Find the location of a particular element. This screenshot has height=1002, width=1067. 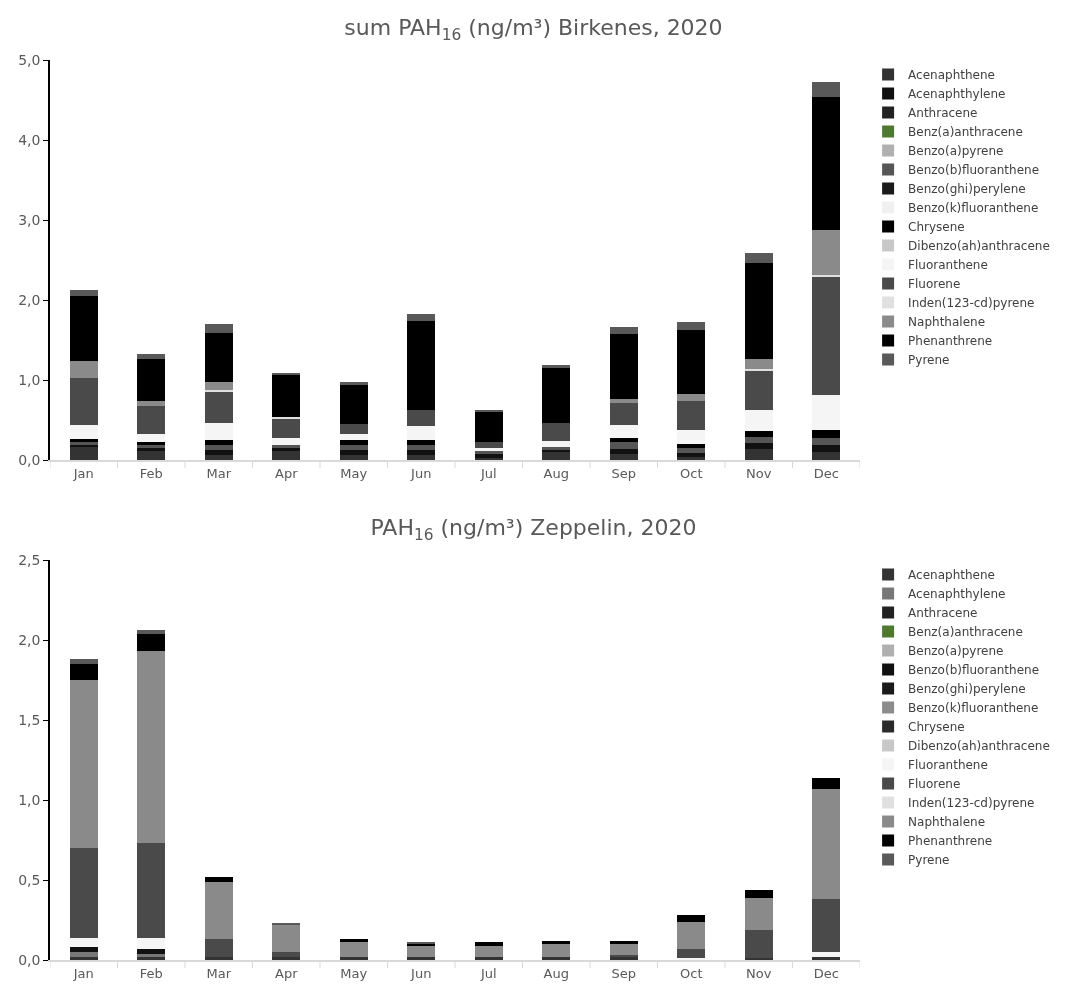

legend-label: Benzo(ghi)perylene is located at coordinates (967, 189).